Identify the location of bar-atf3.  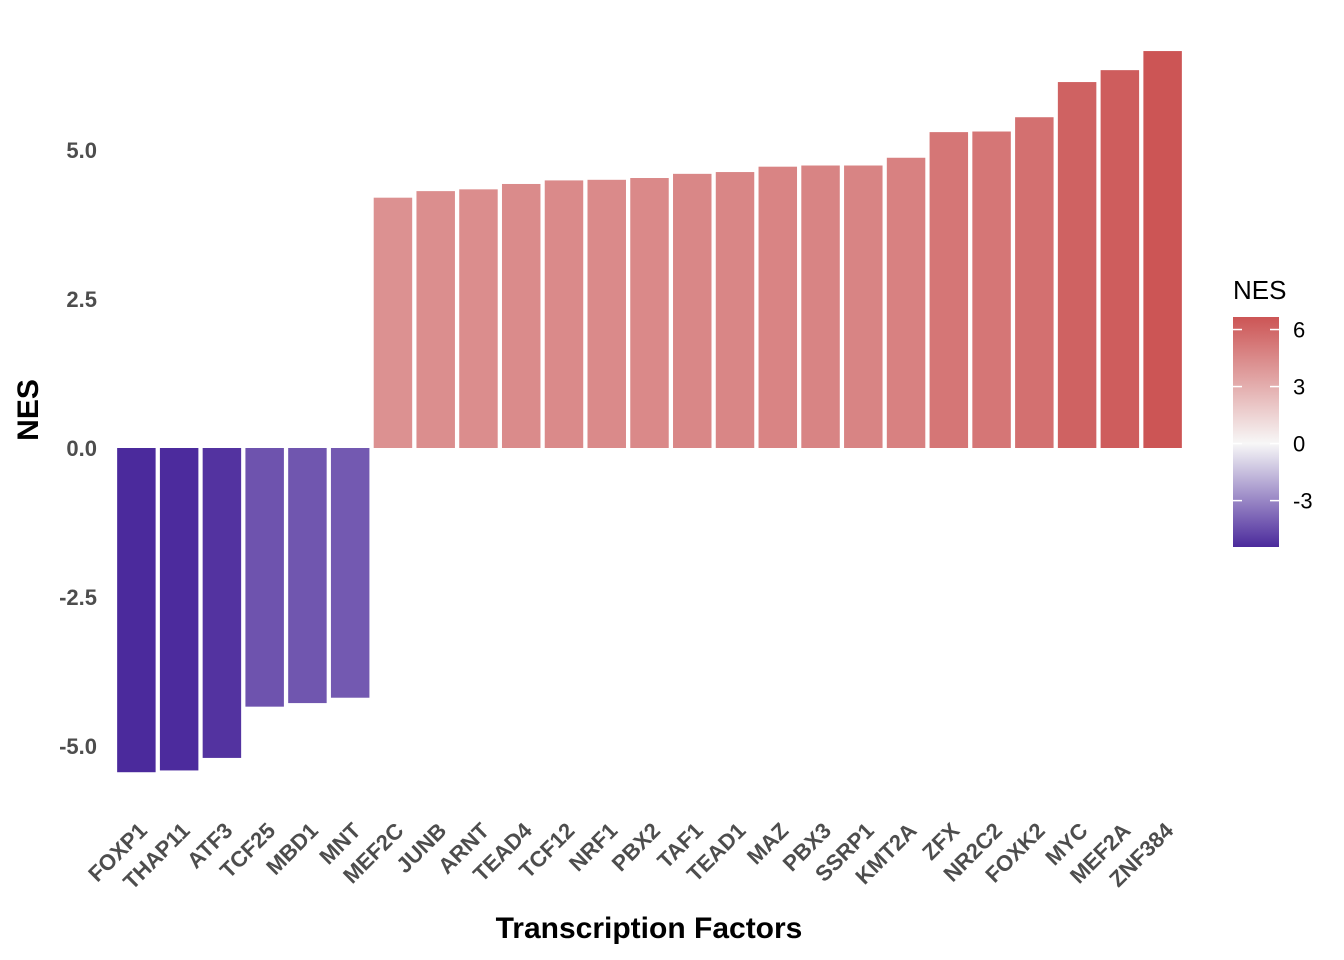
(222, 603).